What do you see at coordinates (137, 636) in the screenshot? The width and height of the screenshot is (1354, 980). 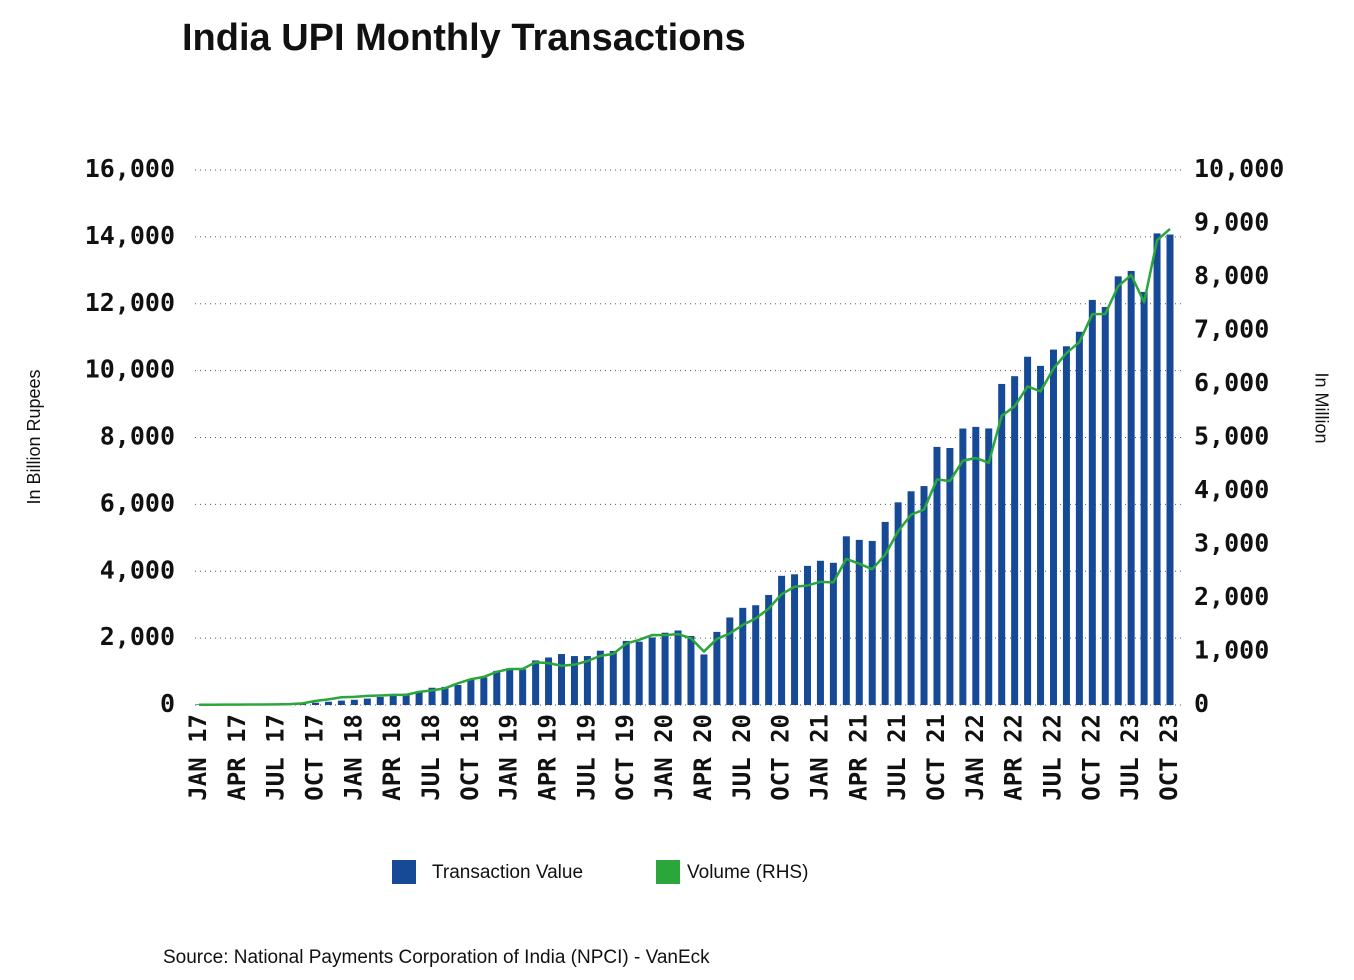 I see `y-tick-label: 2,000` at bounding box center [137, 636].